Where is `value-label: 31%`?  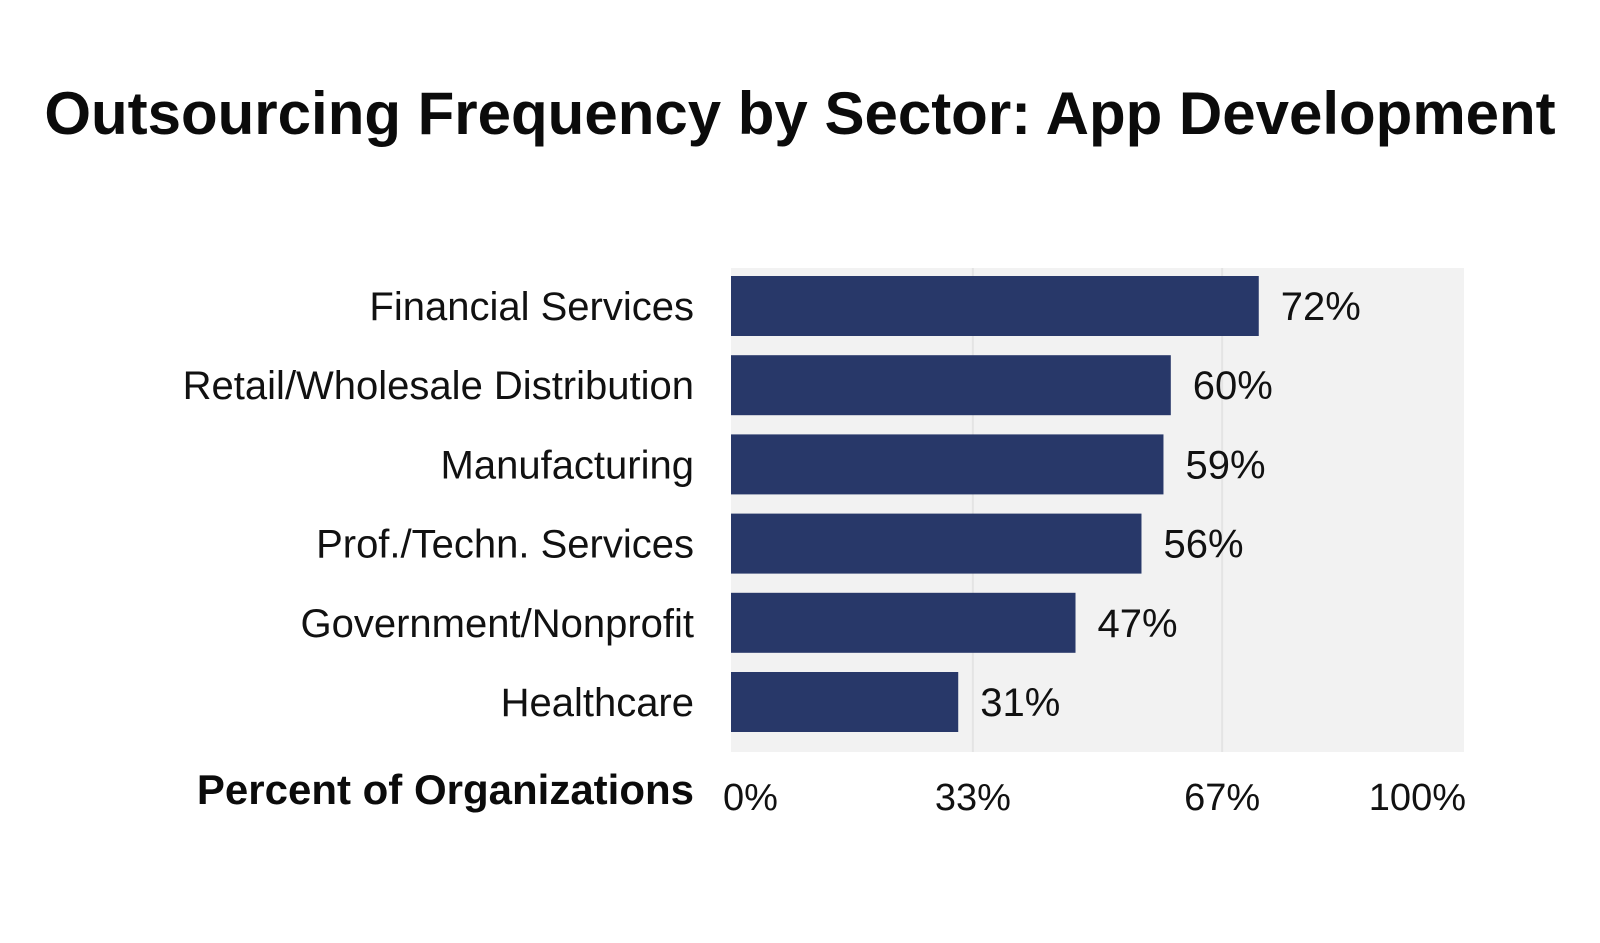
value-label: 31% is located at coordinates (1020, 703).